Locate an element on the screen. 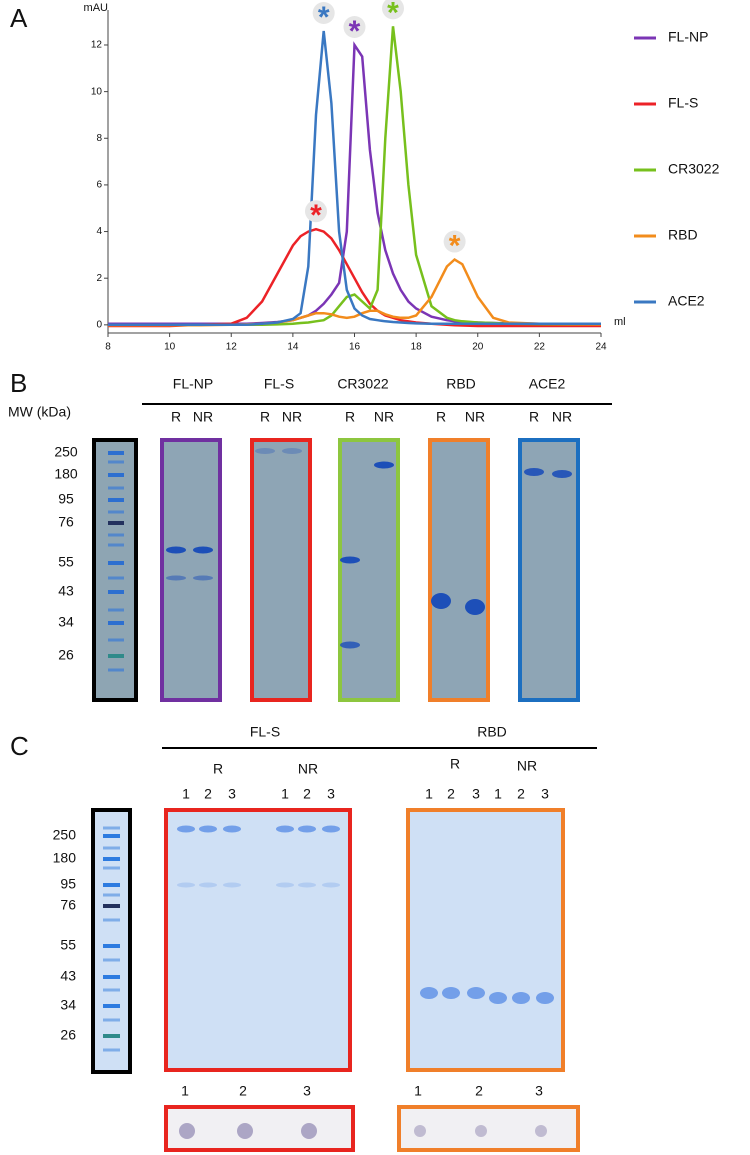 The height and width of the screenshot is (1155, 750). ladder-label: 250 is located at coordinates (66, 452).